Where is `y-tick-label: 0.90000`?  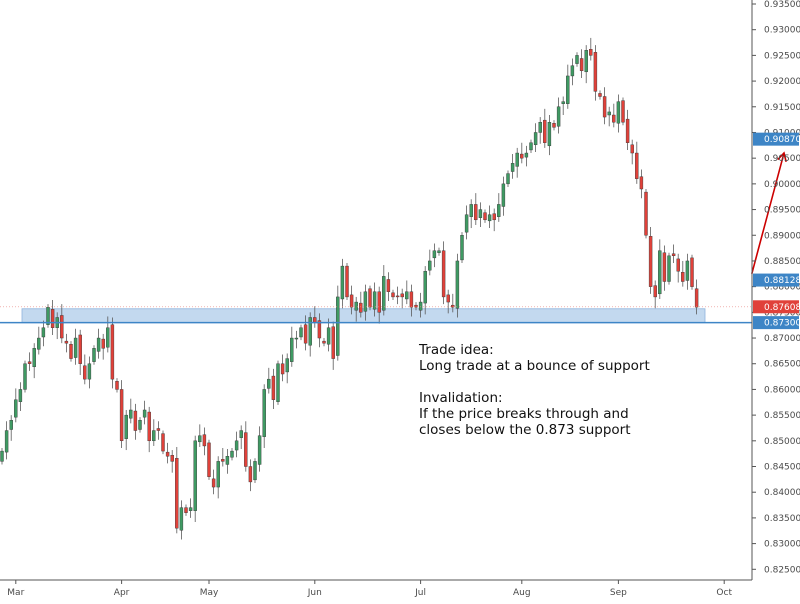 y-tick-label: 0.90000 is located at coordinates (782, 185).